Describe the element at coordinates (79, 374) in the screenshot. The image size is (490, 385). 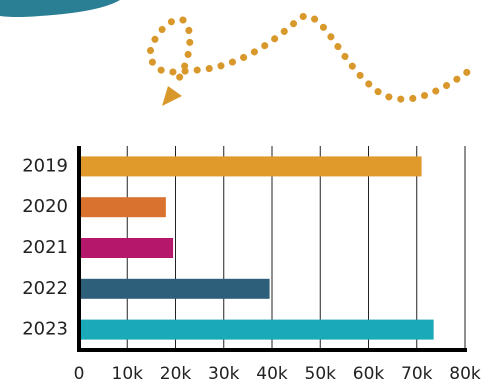
I see `x-tick-label: 0` at that location.